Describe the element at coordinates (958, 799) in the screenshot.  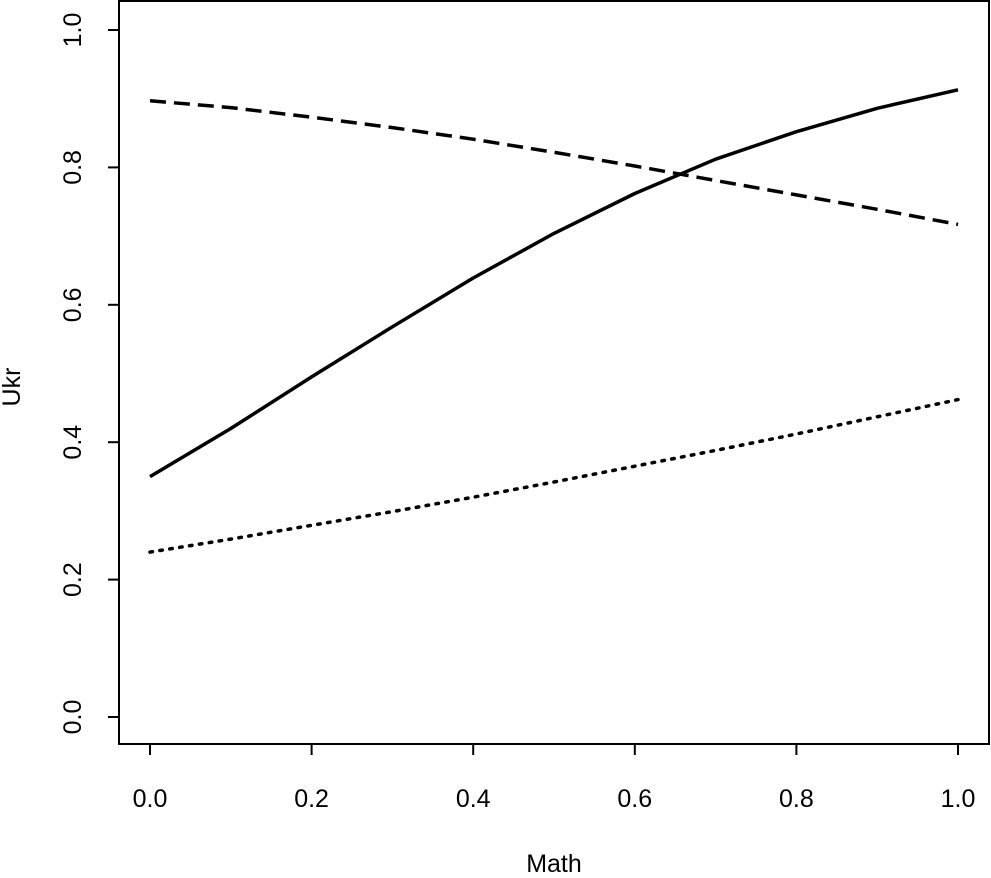
I see `x-tick-label: 1.0` at that location.